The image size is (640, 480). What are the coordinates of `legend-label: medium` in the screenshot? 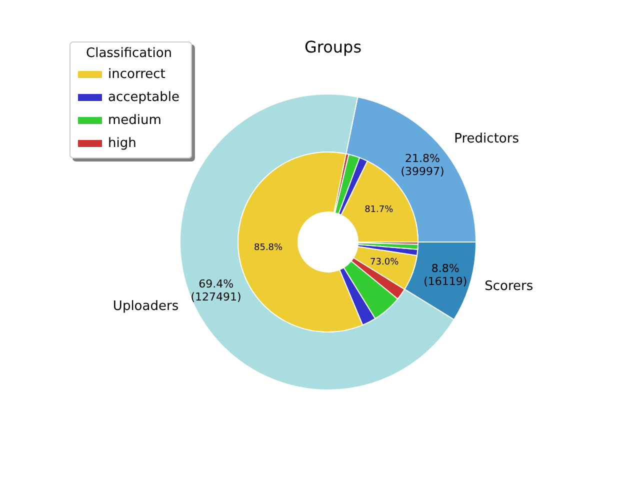 It's located at (135, 120).